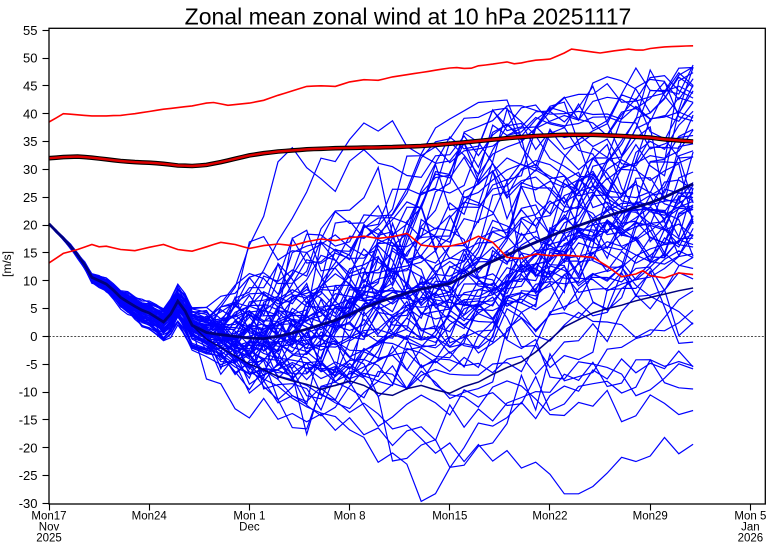 This screenshot has width=771, height=553. What do you see at coordinates (350, 517) in the screenshot?
I see `svg-text: Mon 8` at bounding box center [350, 517].